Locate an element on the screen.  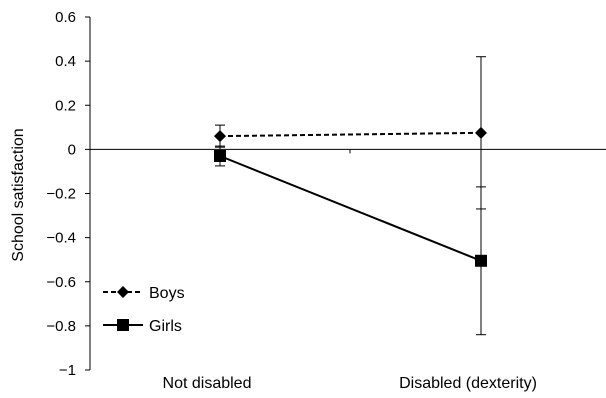
y-tick-label: 0 is located at coordinates (72, 149).